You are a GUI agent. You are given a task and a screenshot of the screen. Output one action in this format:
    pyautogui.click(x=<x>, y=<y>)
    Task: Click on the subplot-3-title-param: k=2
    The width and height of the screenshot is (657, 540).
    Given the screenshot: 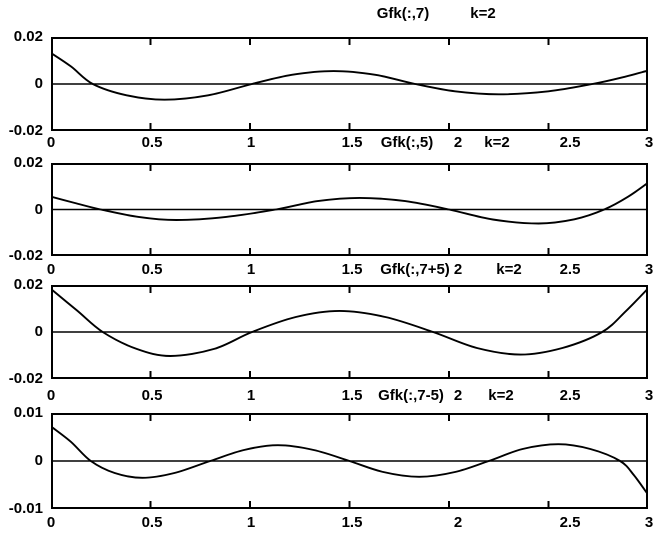 What is the action you would take?
    pyautogui.click(x=509, y=269)
    